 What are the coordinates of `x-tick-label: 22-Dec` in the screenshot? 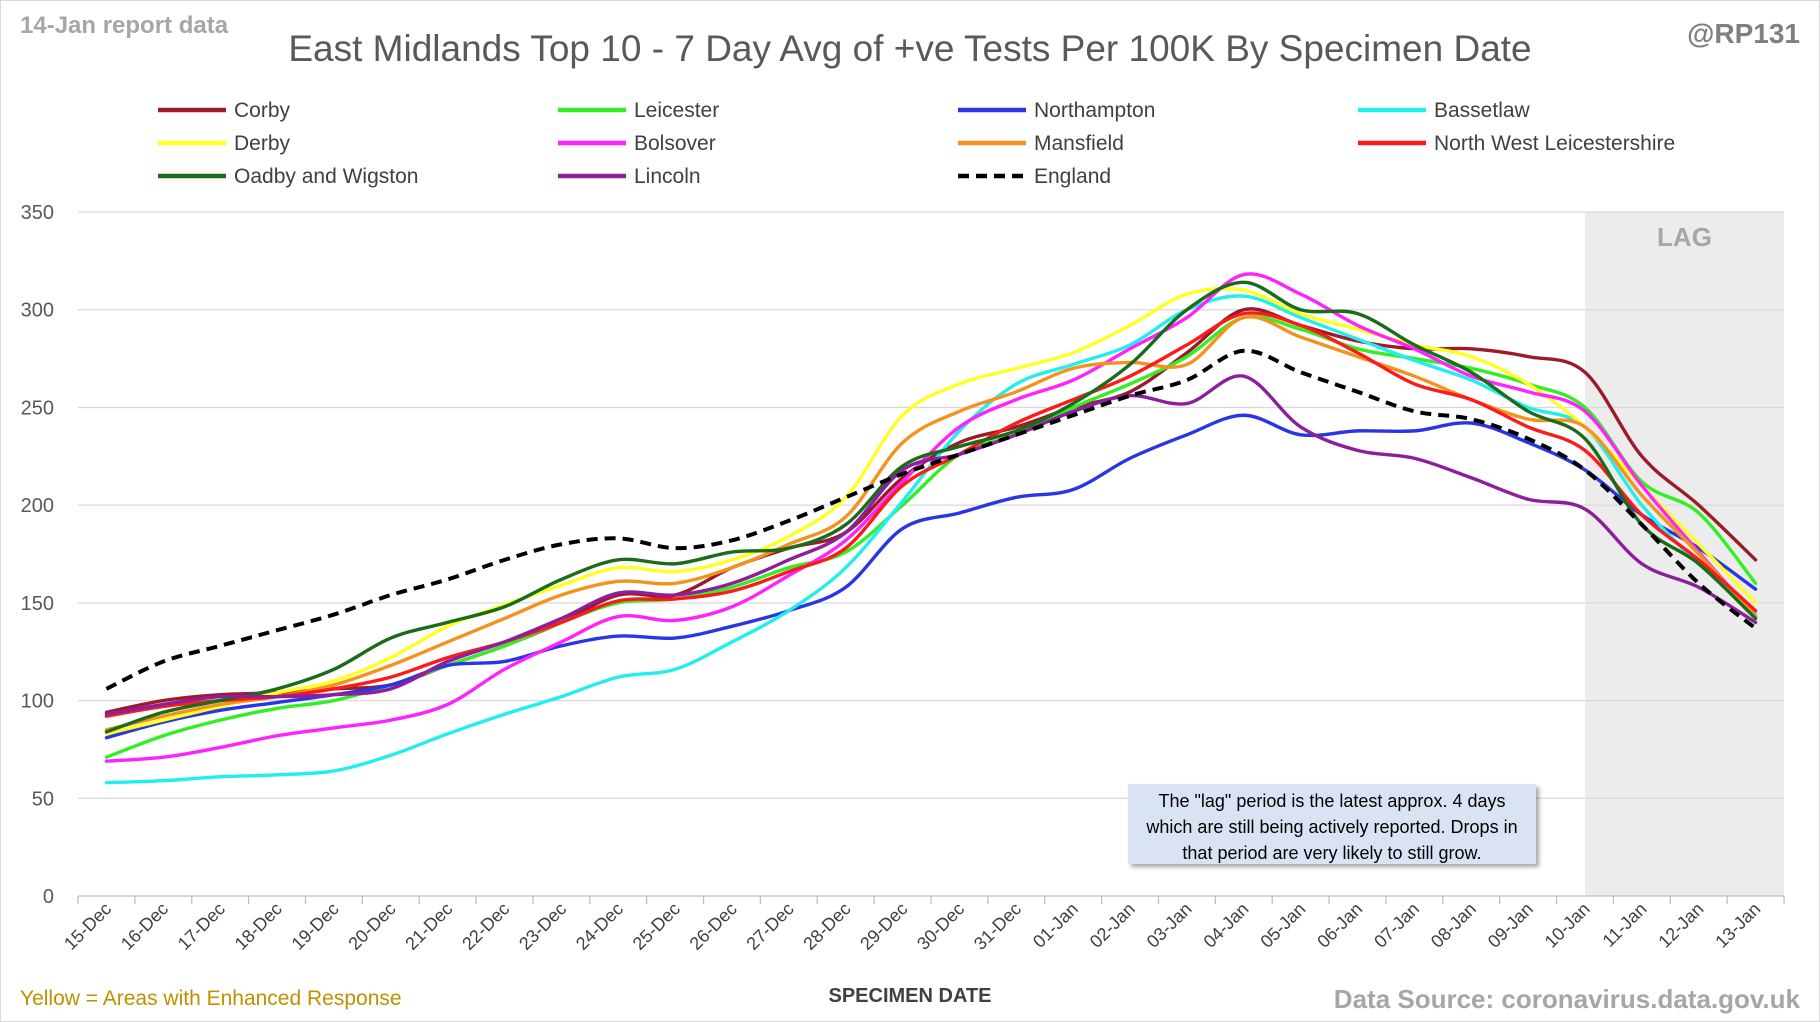 It's located at (485, 926).